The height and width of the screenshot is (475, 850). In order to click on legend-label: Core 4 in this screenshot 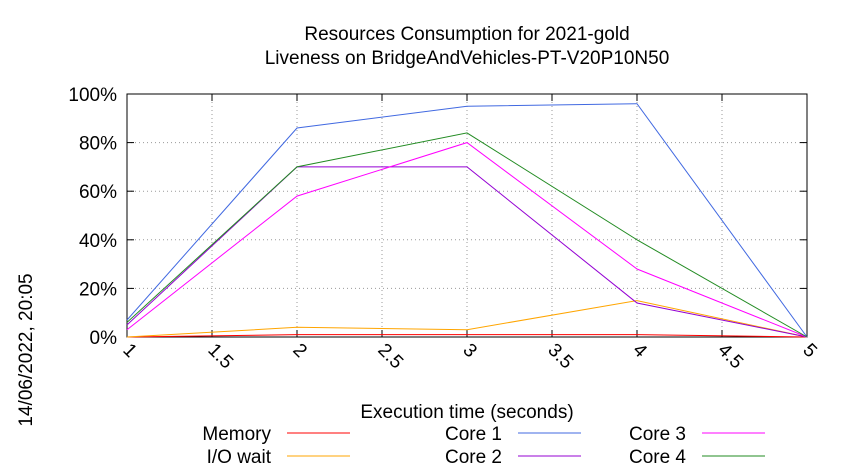, I will do `click(657, 457)`.